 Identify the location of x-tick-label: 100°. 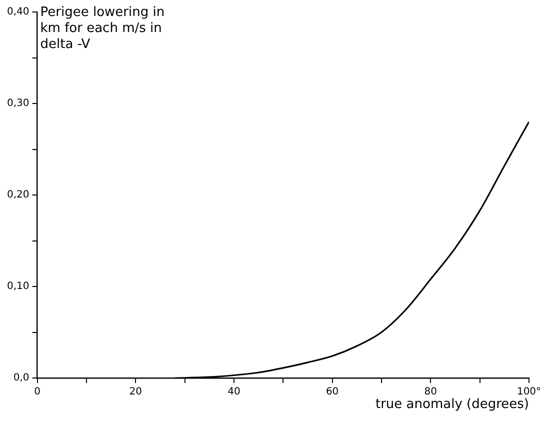
(529, 392).